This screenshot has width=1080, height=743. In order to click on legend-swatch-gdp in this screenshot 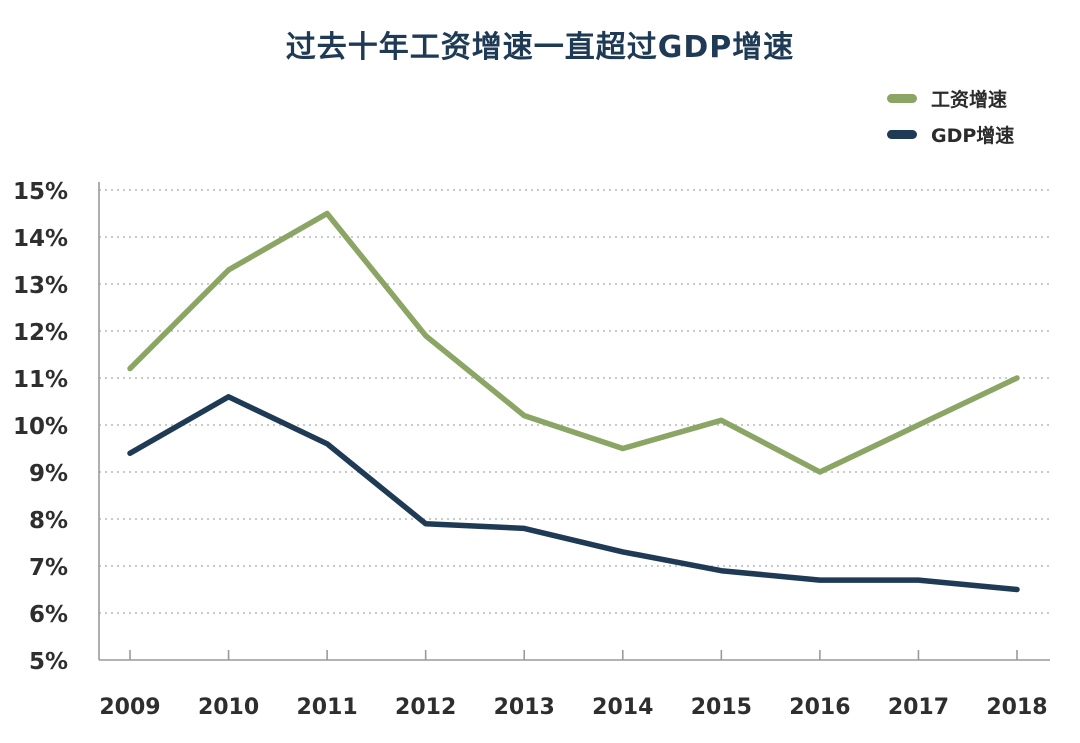, I will do `click(902, 134)`.